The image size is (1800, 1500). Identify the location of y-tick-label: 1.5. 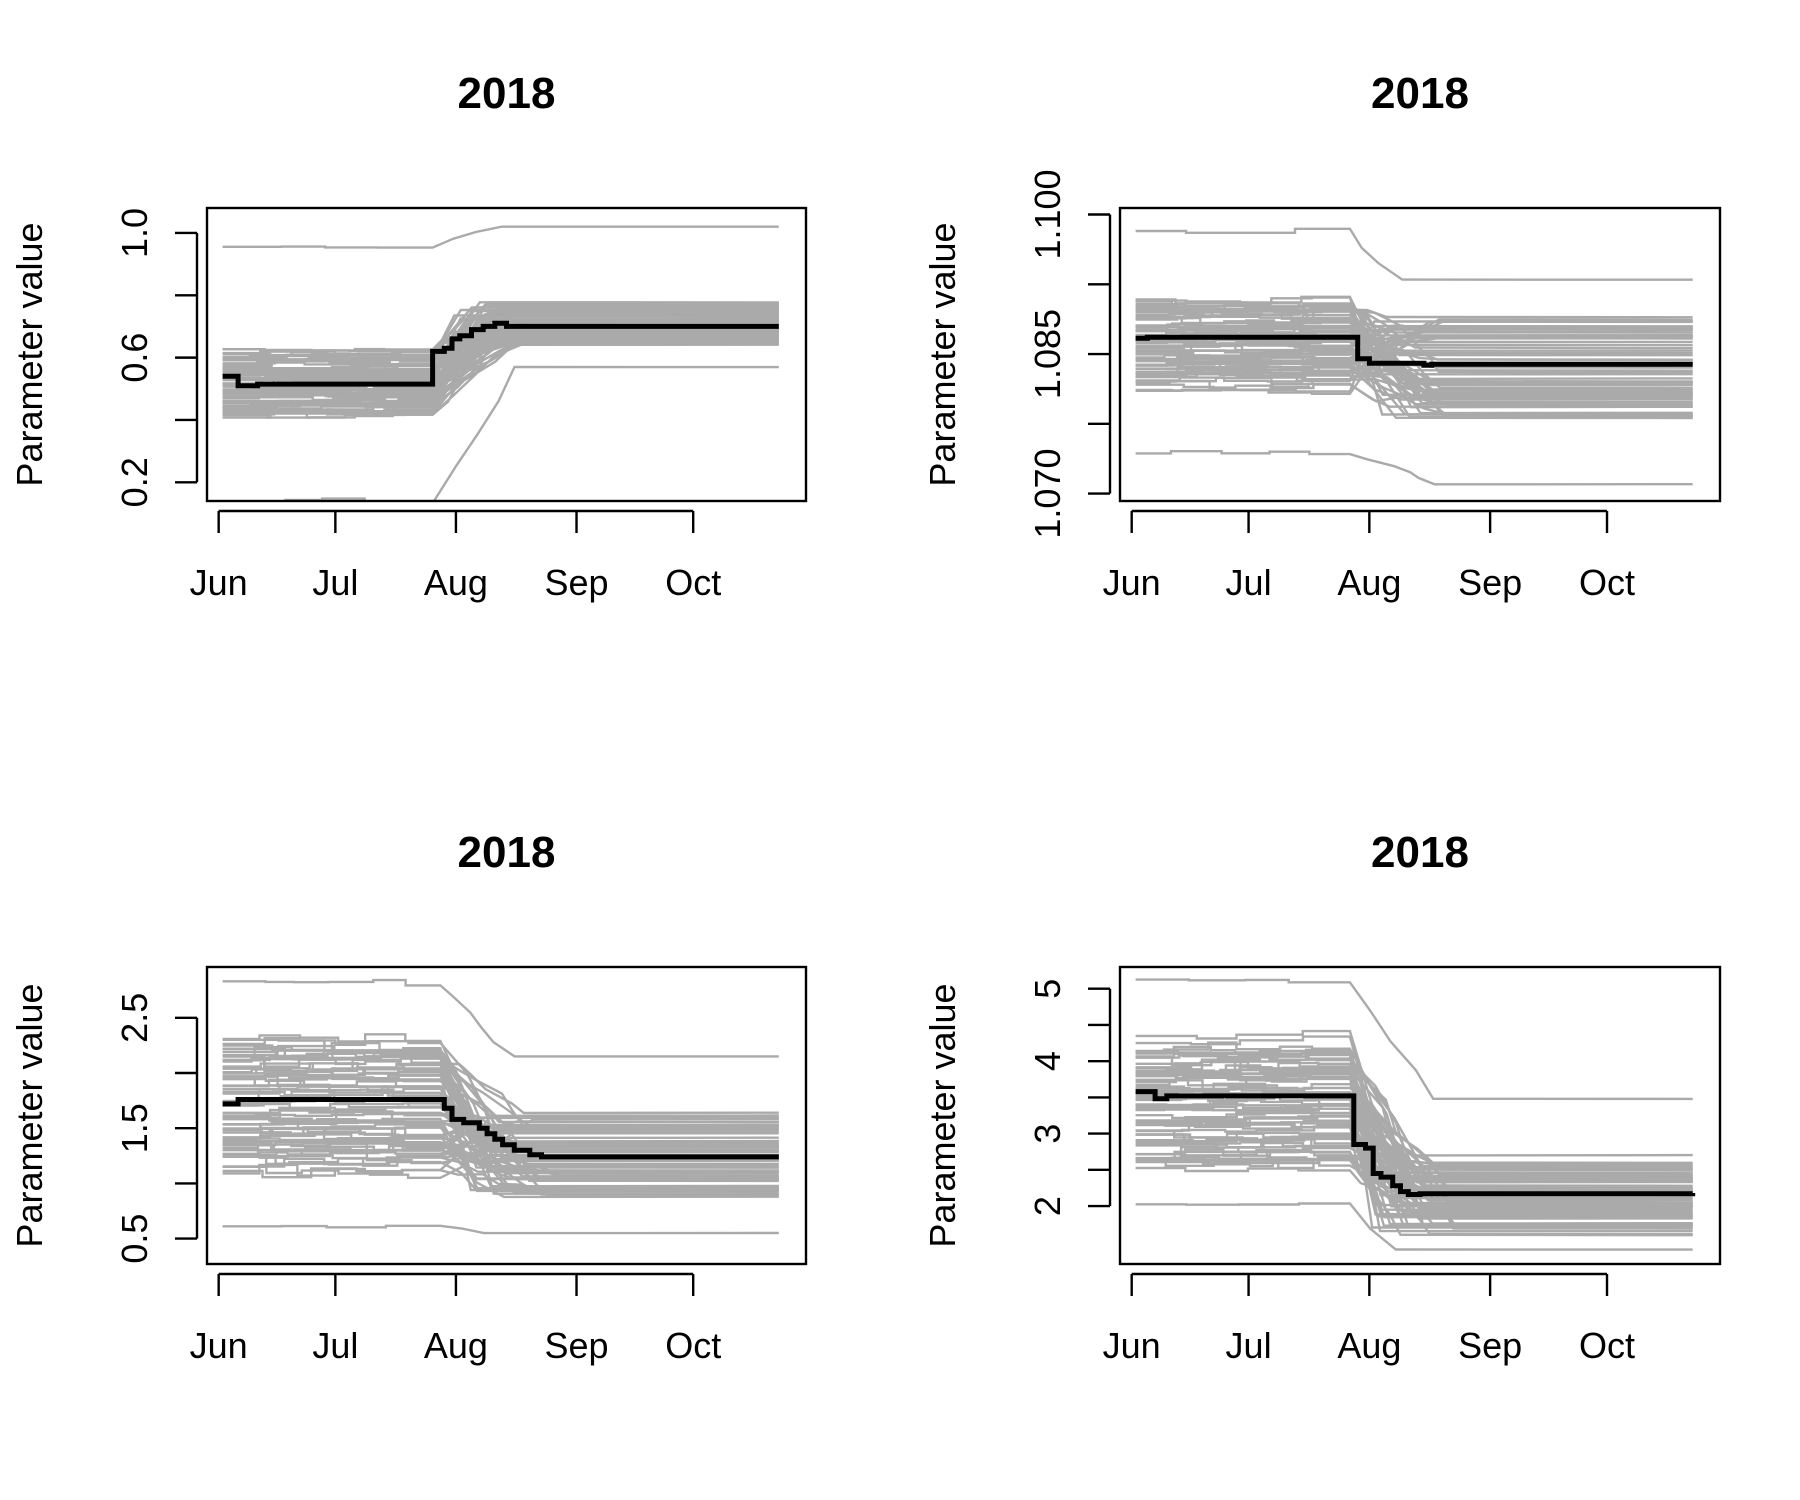
(134, 1128).